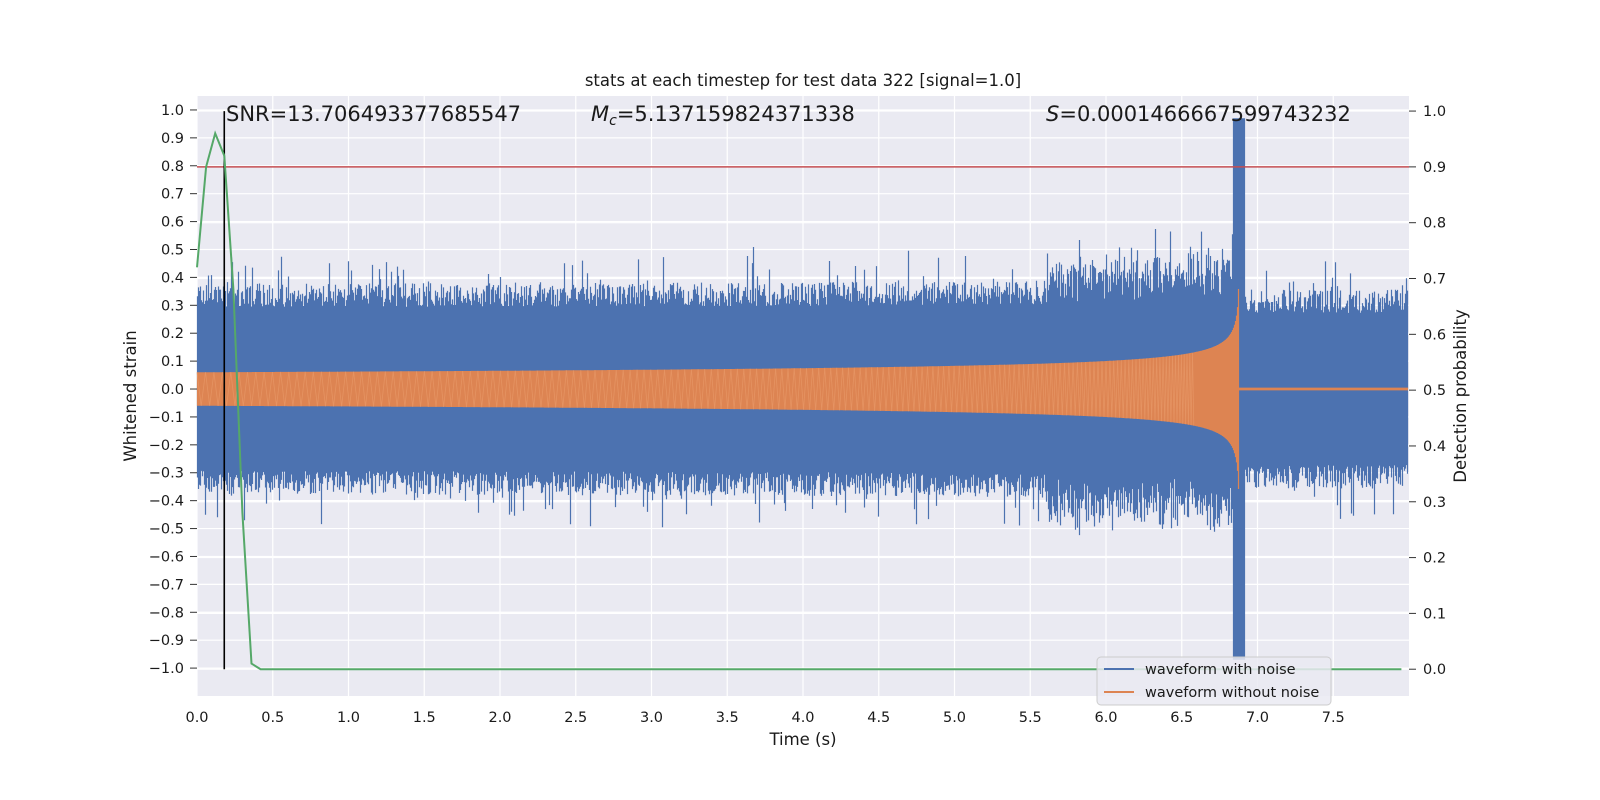 Image resolution: width=1600 pixels, height=800 pixels. What do you see at coordinates (736, 114) in the screenshot?
I see `chirp-mass-value: =5.137159824371338` at bounding box center [736, 114].